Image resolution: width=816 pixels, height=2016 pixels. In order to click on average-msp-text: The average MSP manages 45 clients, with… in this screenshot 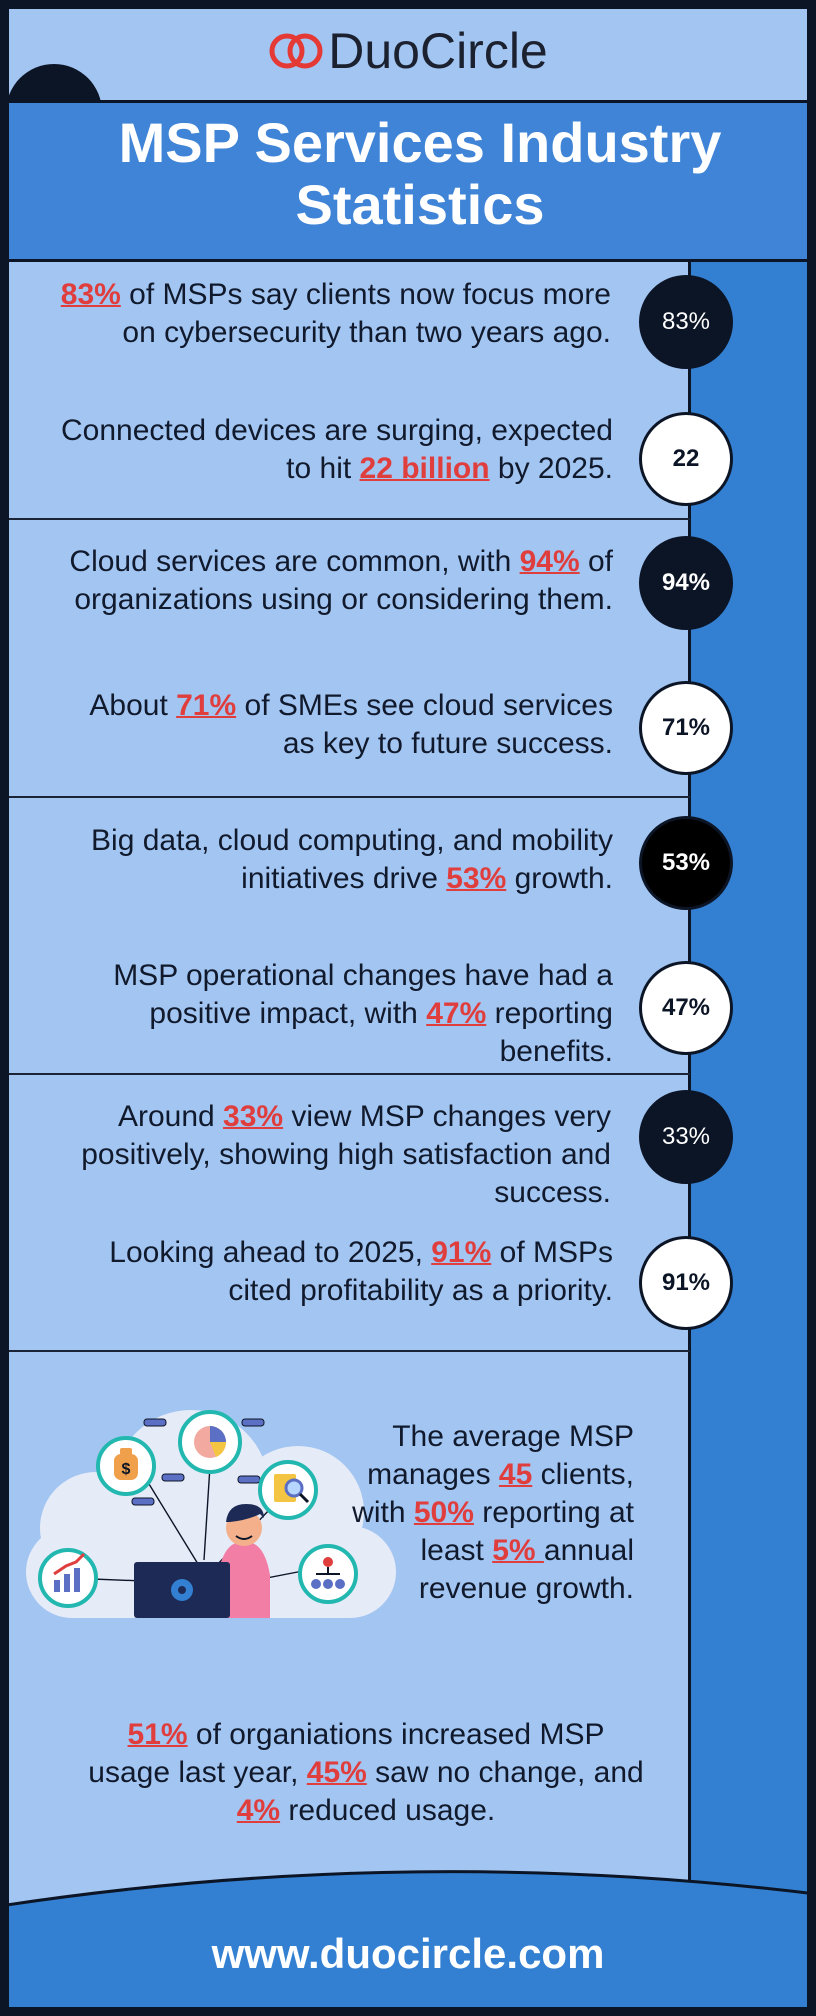, I will do `click(493, 1512)`.